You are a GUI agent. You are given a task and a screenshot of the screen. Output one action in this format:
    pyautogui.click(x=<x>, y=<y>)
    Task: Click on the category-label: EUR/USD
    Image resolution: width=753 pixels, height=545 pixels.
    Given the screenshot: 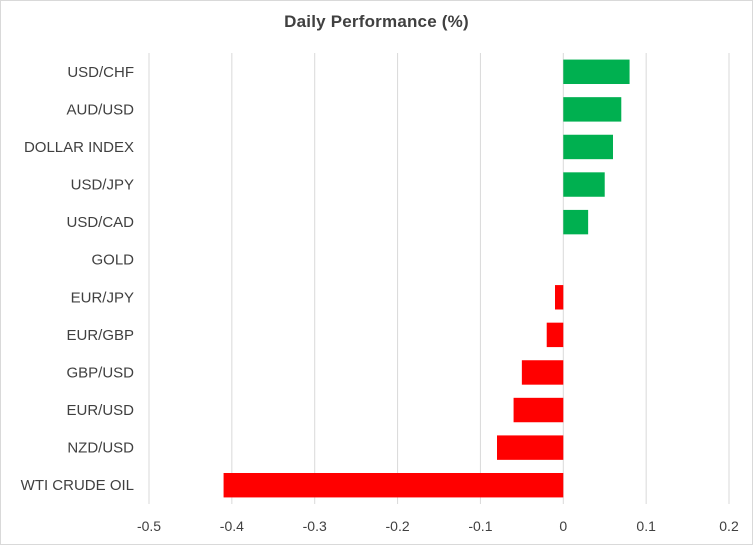 What is the action you would take?
    pyautogui.click(x=100, y=410)
    